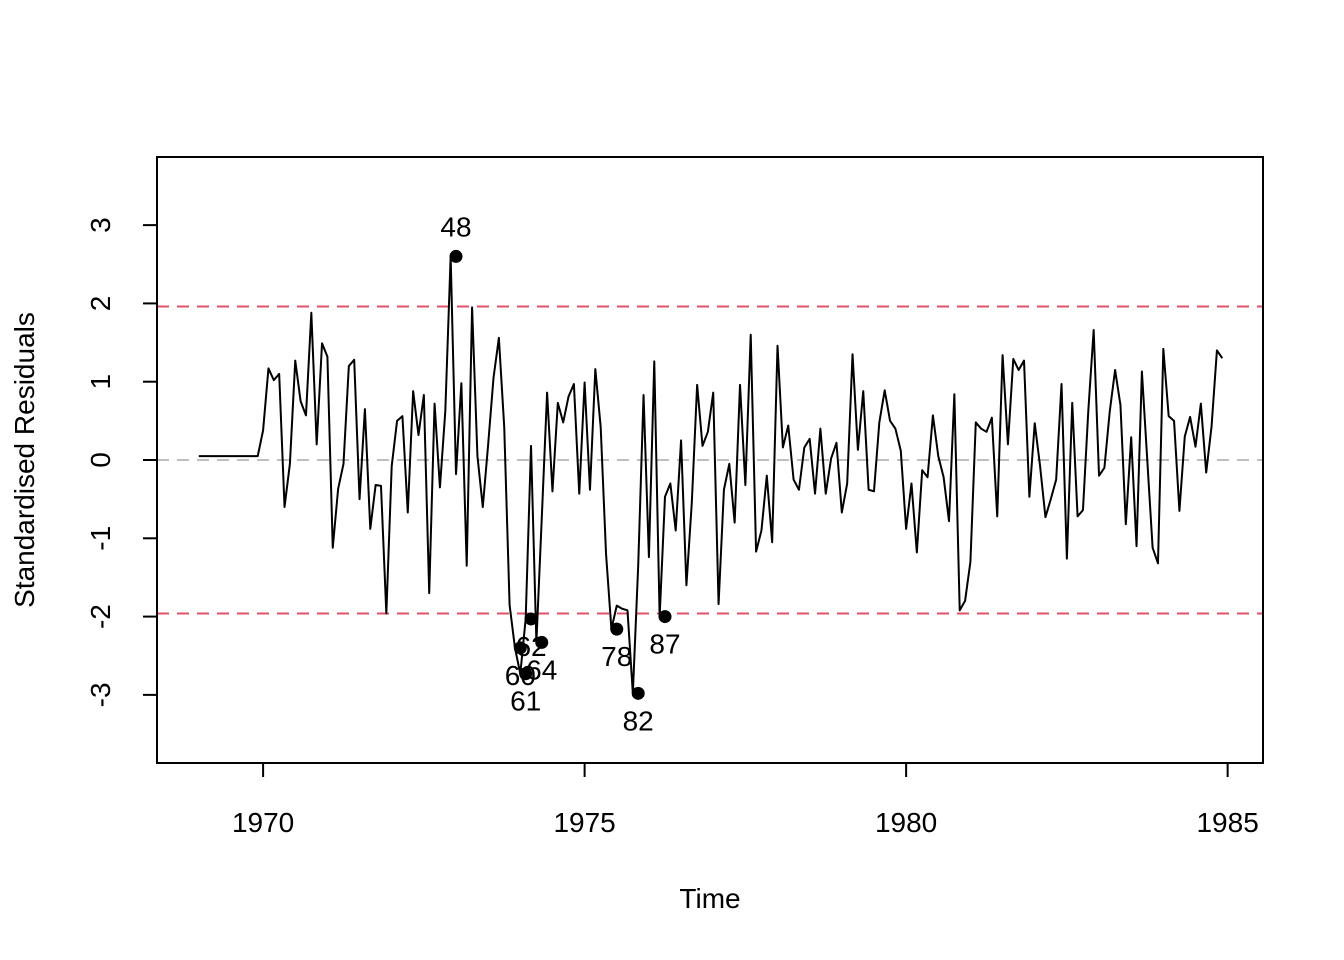 This screenshot has width=1344, height=960. I want to click on y-tick-label-1: 1, so click(100, 382).